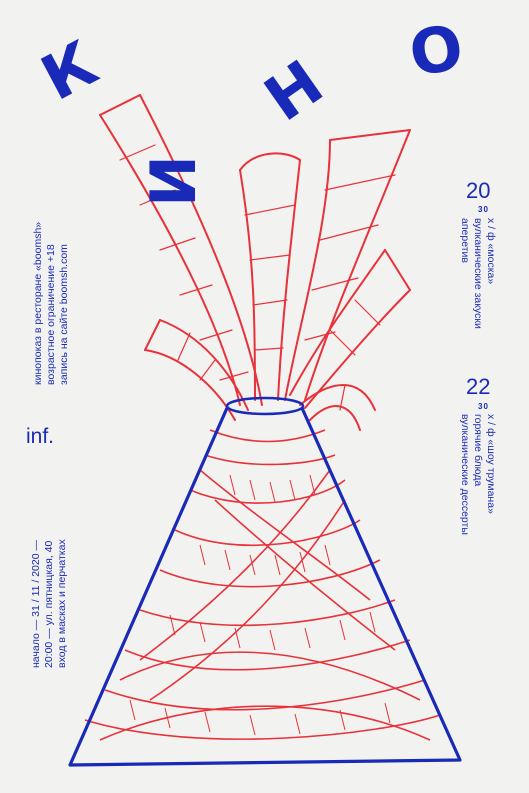 Image resolution: width=529 pixels, height=793 pixels. What do you see at coordinates (40, 436) in the screenshot?
I see `inf-label: inf.` at bounding box center [40, 436].